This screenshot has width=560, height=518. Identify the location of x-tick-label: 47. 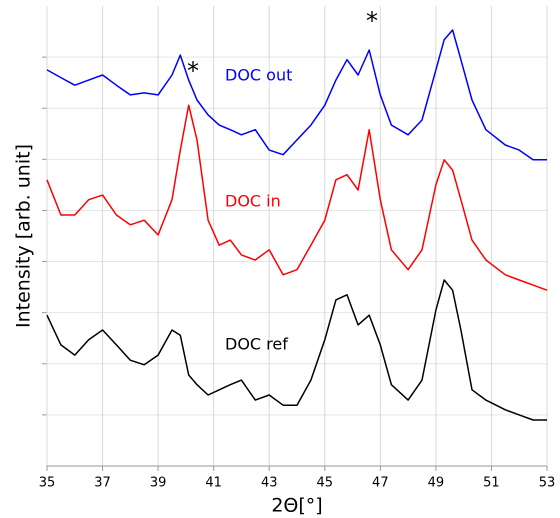
(380, 483).